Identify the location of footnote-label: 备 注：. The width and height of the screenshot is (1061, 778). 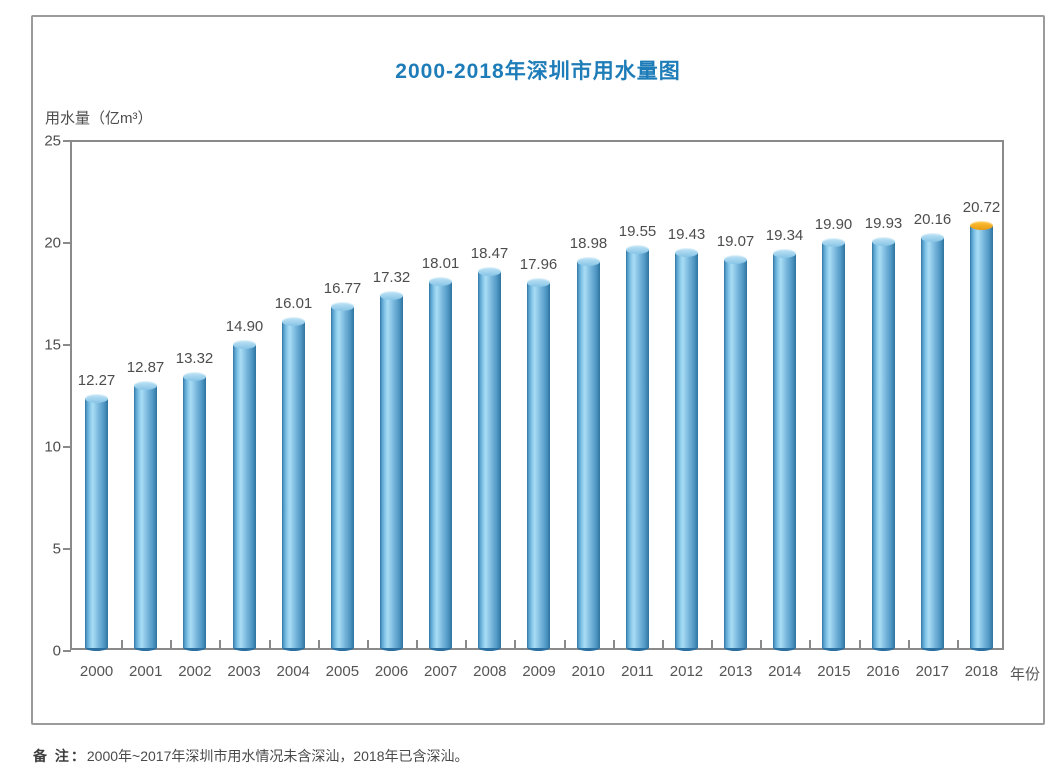
(60, 756).